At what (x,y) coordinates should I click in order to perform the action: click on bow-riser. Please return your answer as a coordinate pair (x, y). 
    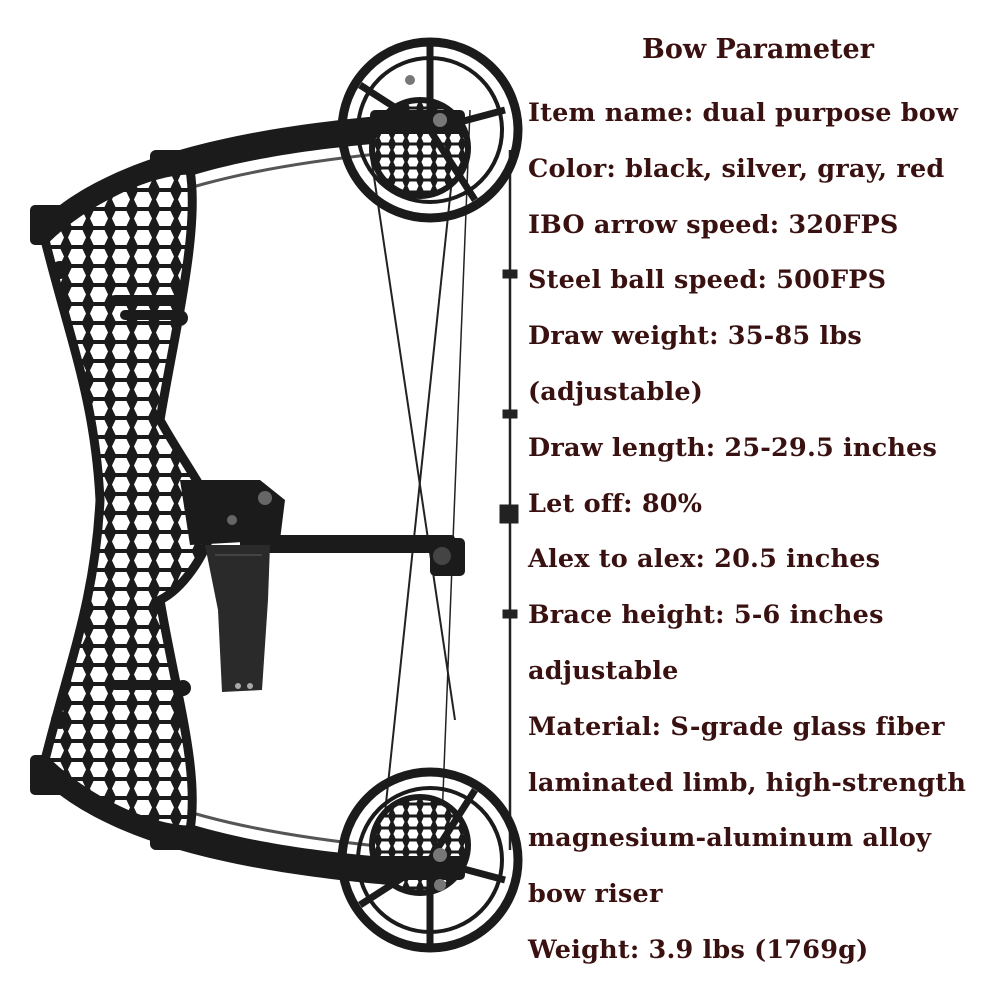
    Looking at the image, I should click on (130, 500).